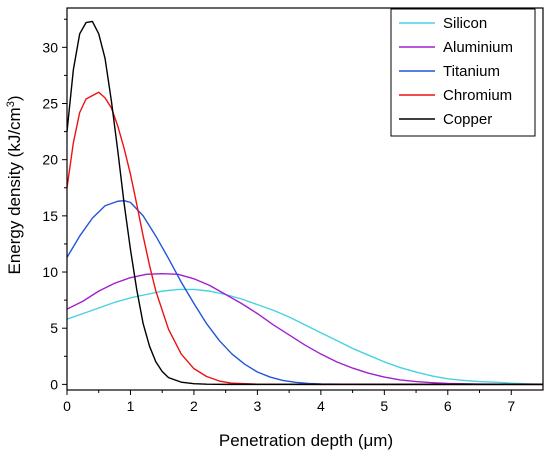  I want to click on legend: Silicon Aluminium Titanium Chromium Copper, so click(463, 72).